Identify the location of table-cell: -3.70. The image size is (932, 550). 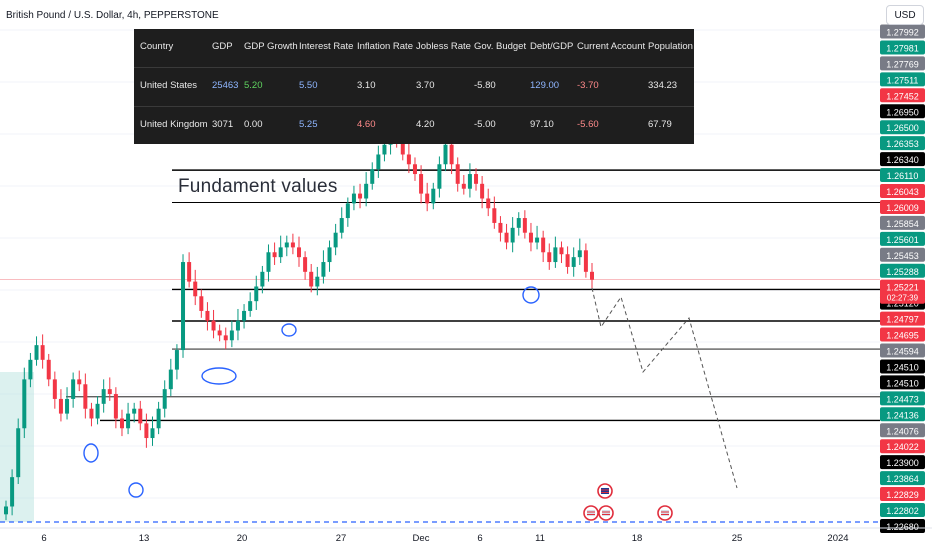
(588, 85).